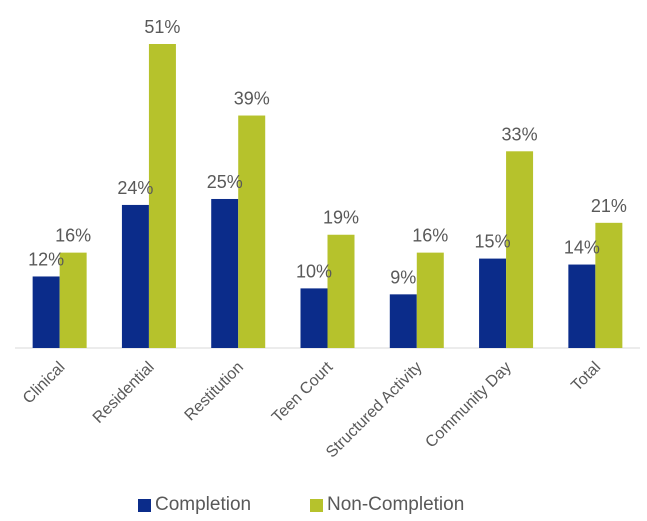 The height and width of the screenshot is (521, 647). What do you see at coordinates (162, 196) in the screenshot?
I see `bar-non-completion-residential` at bounding box center [162, 196].